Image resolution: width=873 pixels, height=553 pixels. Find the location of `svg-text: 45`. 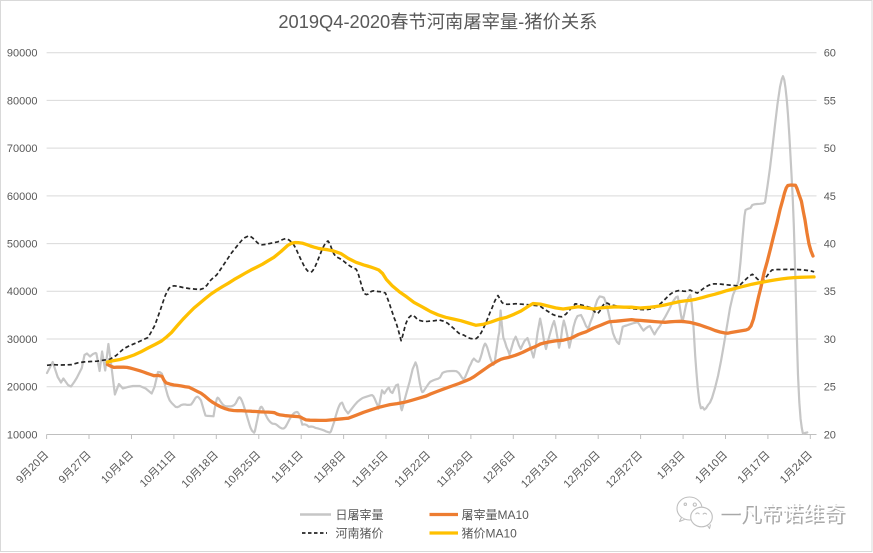

svg-text: 45 is located at coordinates (830, 197).